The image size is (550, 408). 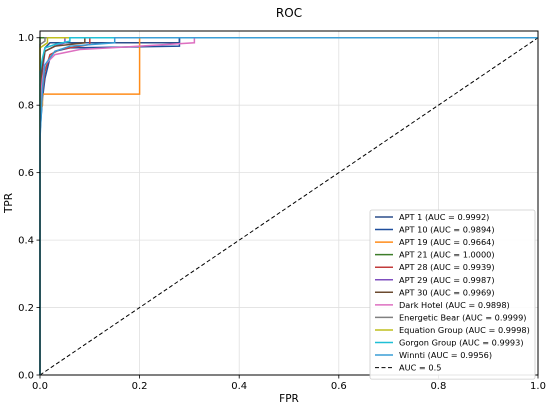 I want to click on legend-label: APT 19 (AUC = 0.9664), so click(x=447, y=242).